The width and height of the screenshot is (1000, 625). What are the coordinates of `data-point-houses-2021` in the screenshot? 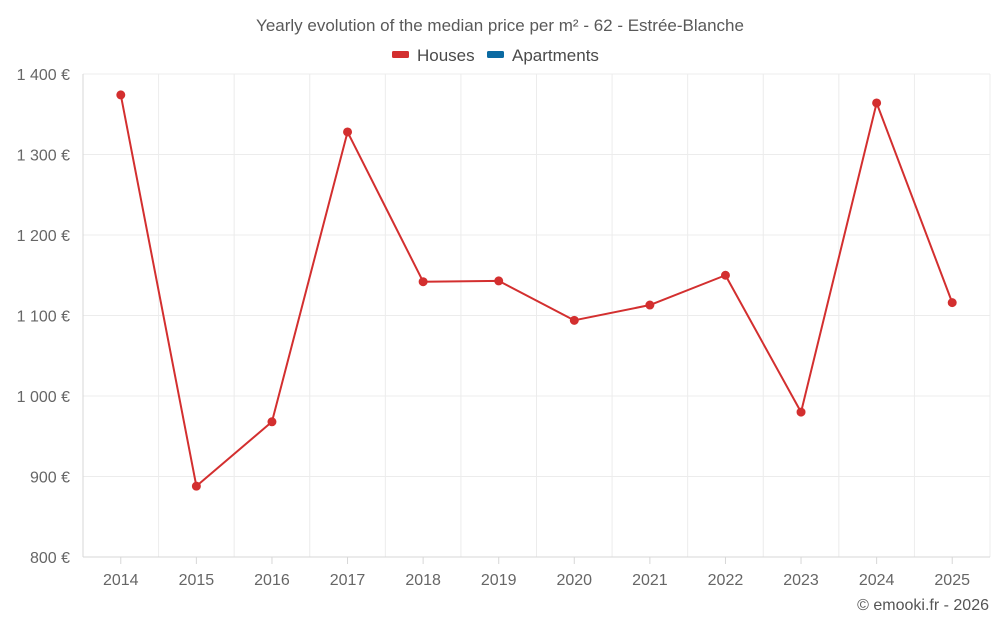 It's located at (650, 305).